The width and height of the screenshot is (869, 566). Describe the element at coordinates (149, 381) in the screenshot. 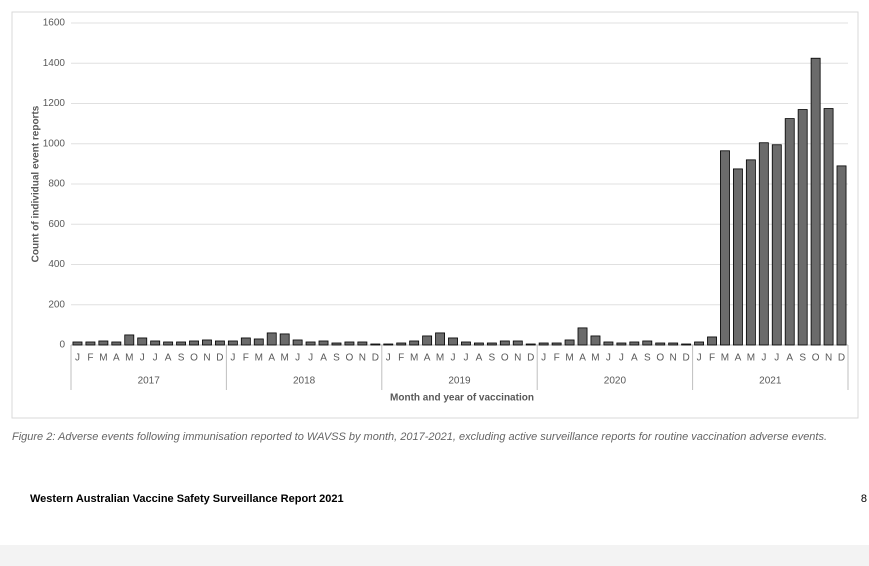

I see `year-label: 2017` at that location.